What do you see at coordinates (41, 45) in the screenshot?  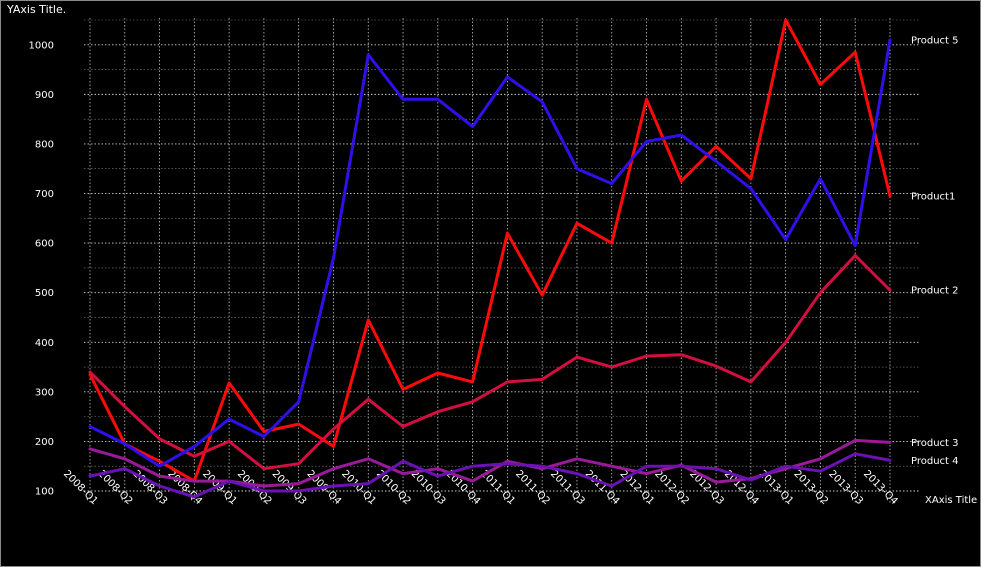 I see `y-tick-label: 1000` at bounding box center [41, 45].